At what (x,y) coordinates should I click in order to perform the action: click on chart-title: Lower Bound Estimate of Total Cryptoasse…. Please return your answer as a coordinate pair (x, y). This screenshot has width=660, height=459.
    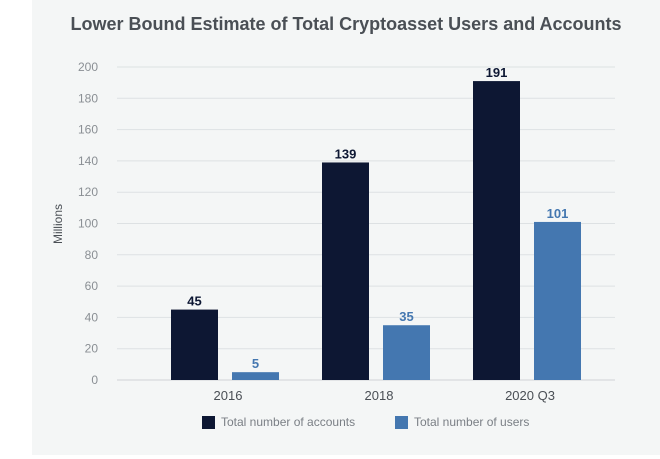
    Looking at the image, I should click on (346, 24).